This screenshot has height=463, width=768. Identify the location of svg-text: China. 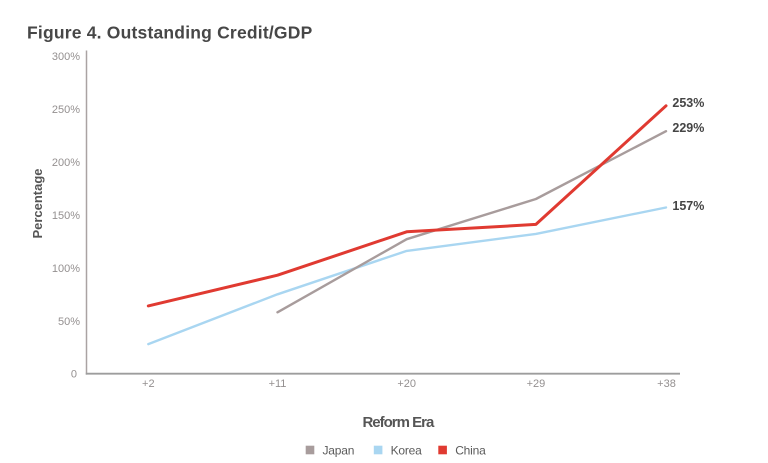
(470, 450).